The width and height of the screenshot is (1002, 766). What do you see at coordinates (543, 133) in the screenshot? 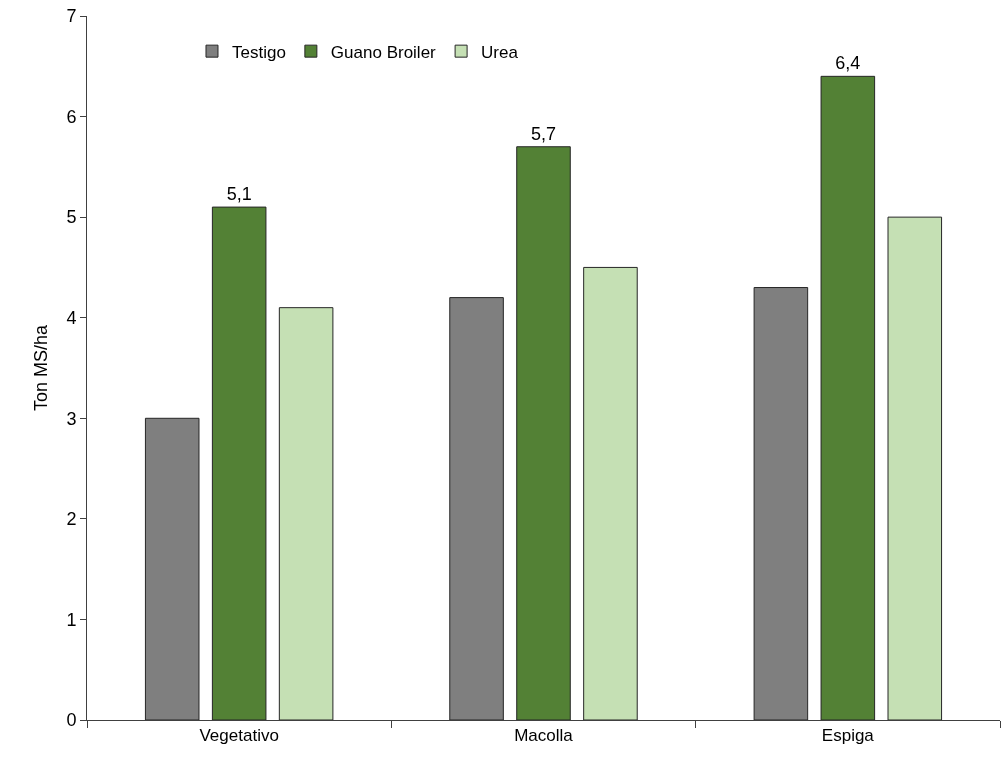
I see `data-label: 5,7` at bounding box center [543, 133].